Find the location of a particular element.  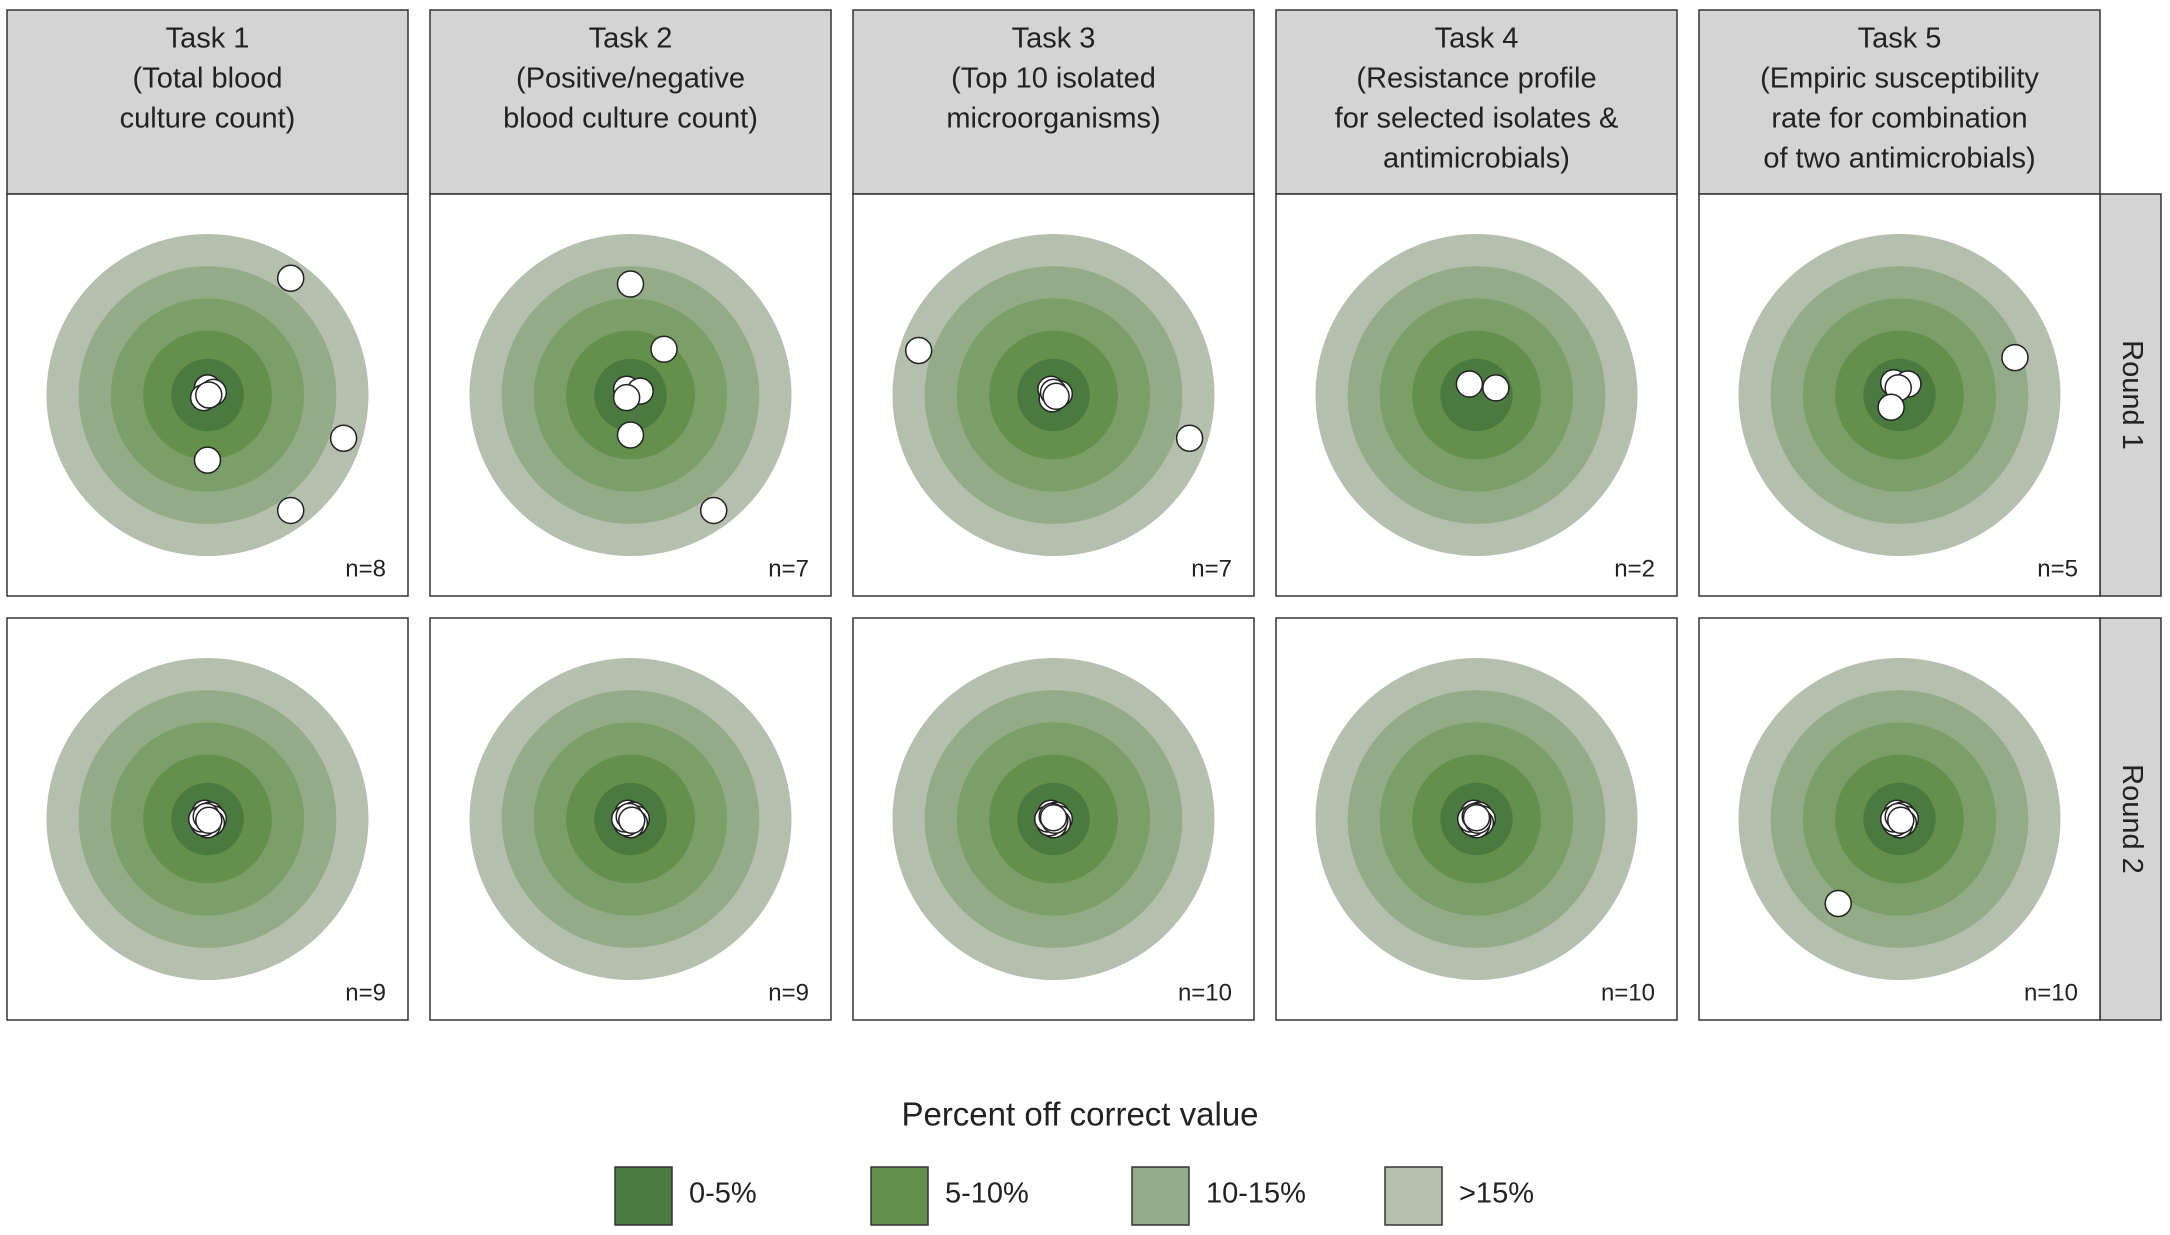

header-text: of two antimicrobials) is located at coordinates (1899, 159).